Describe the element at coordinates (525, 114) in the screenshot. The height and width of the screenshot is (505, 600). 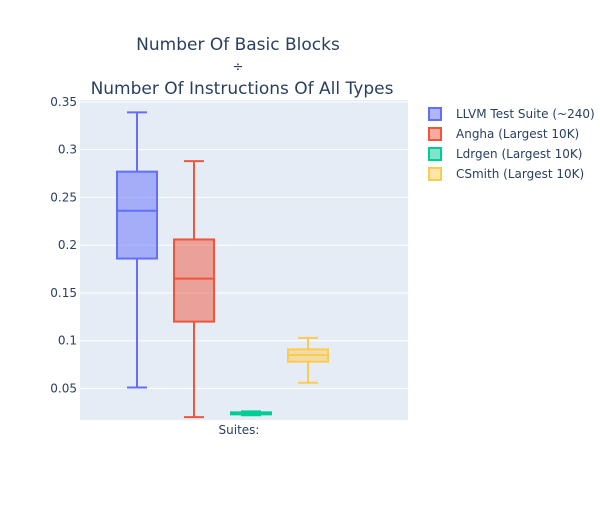
I see `legend-label: LLVM Test Suite (~240)` at that location.